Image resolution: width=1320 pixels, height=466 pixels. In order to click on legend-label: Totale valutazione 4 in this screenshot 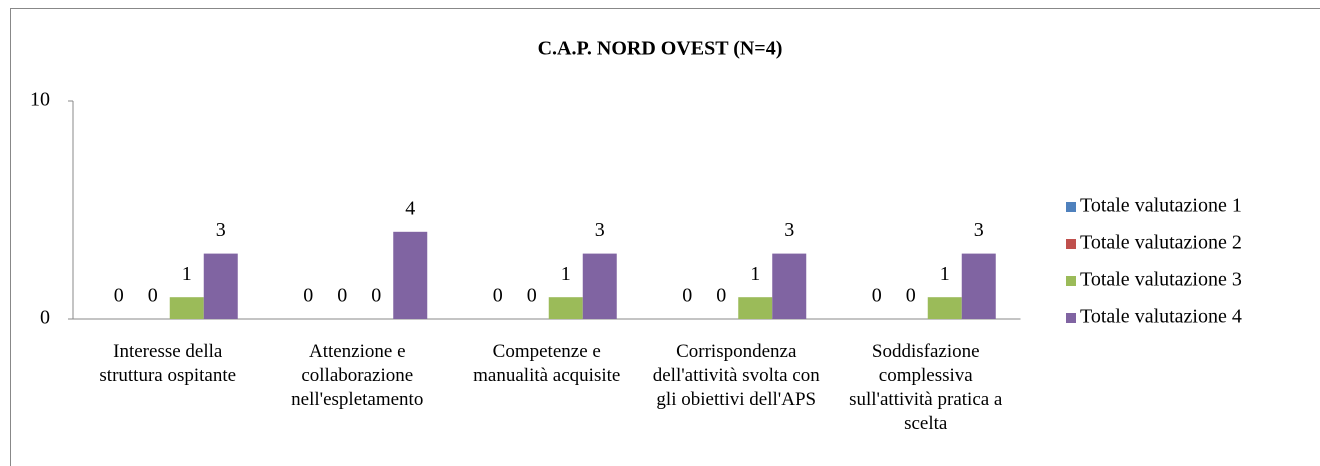, I will do `click(1161, 317)`.